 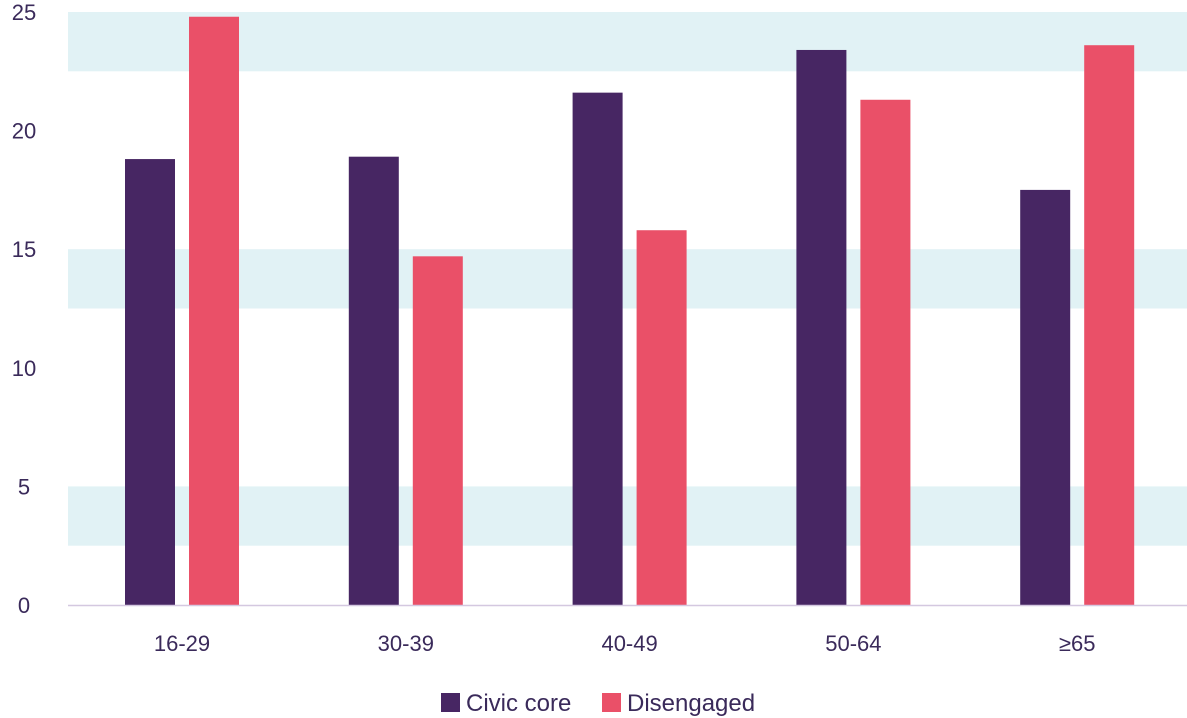 I want to click on y-tick-label: 20, so click(x=24, y=131).